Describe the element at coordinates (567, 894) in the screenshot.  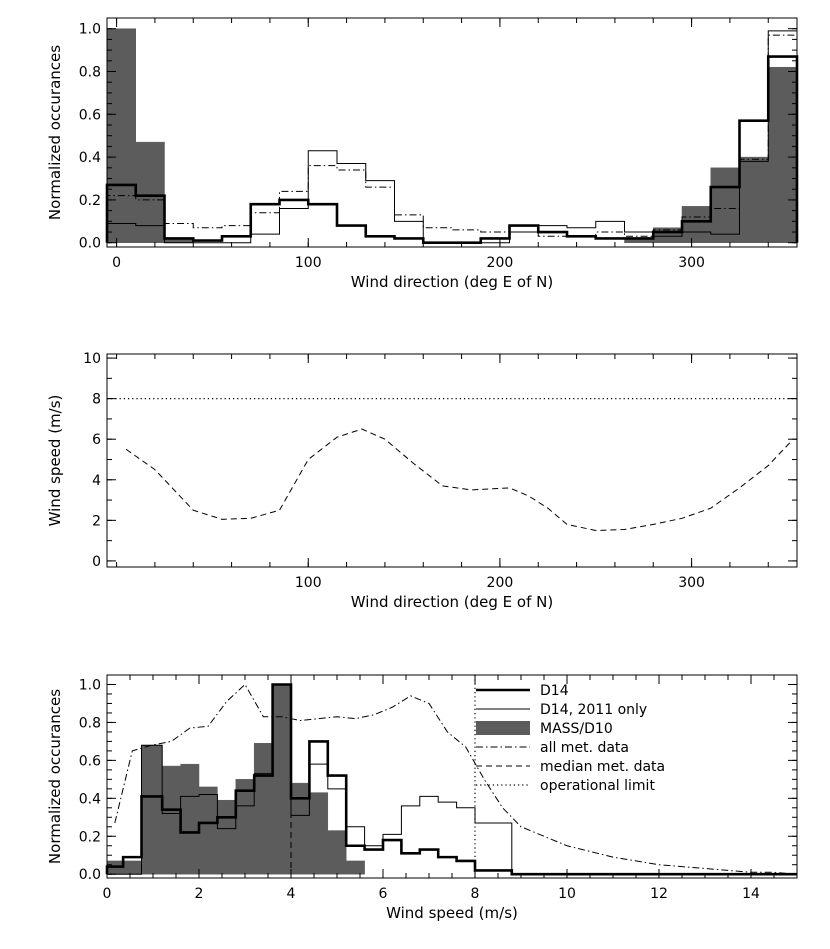
I see `x-tick-label: 10` at that location.